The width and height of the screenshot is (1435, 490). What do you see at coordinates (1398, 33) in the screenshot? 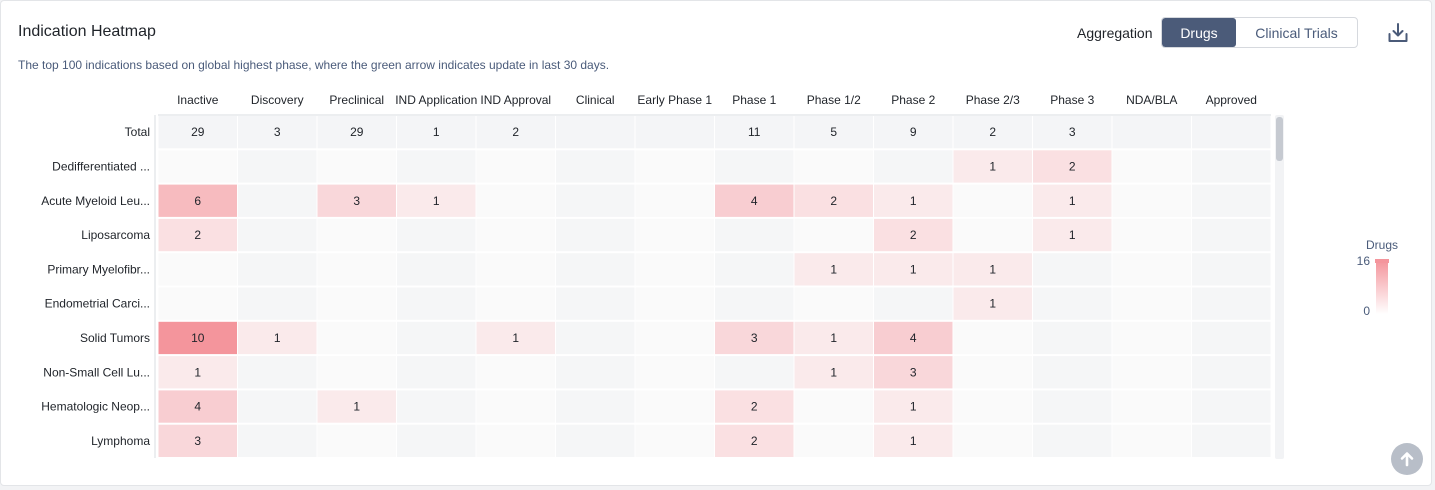
I see `download-icon` at bounding box center [1398, 33].